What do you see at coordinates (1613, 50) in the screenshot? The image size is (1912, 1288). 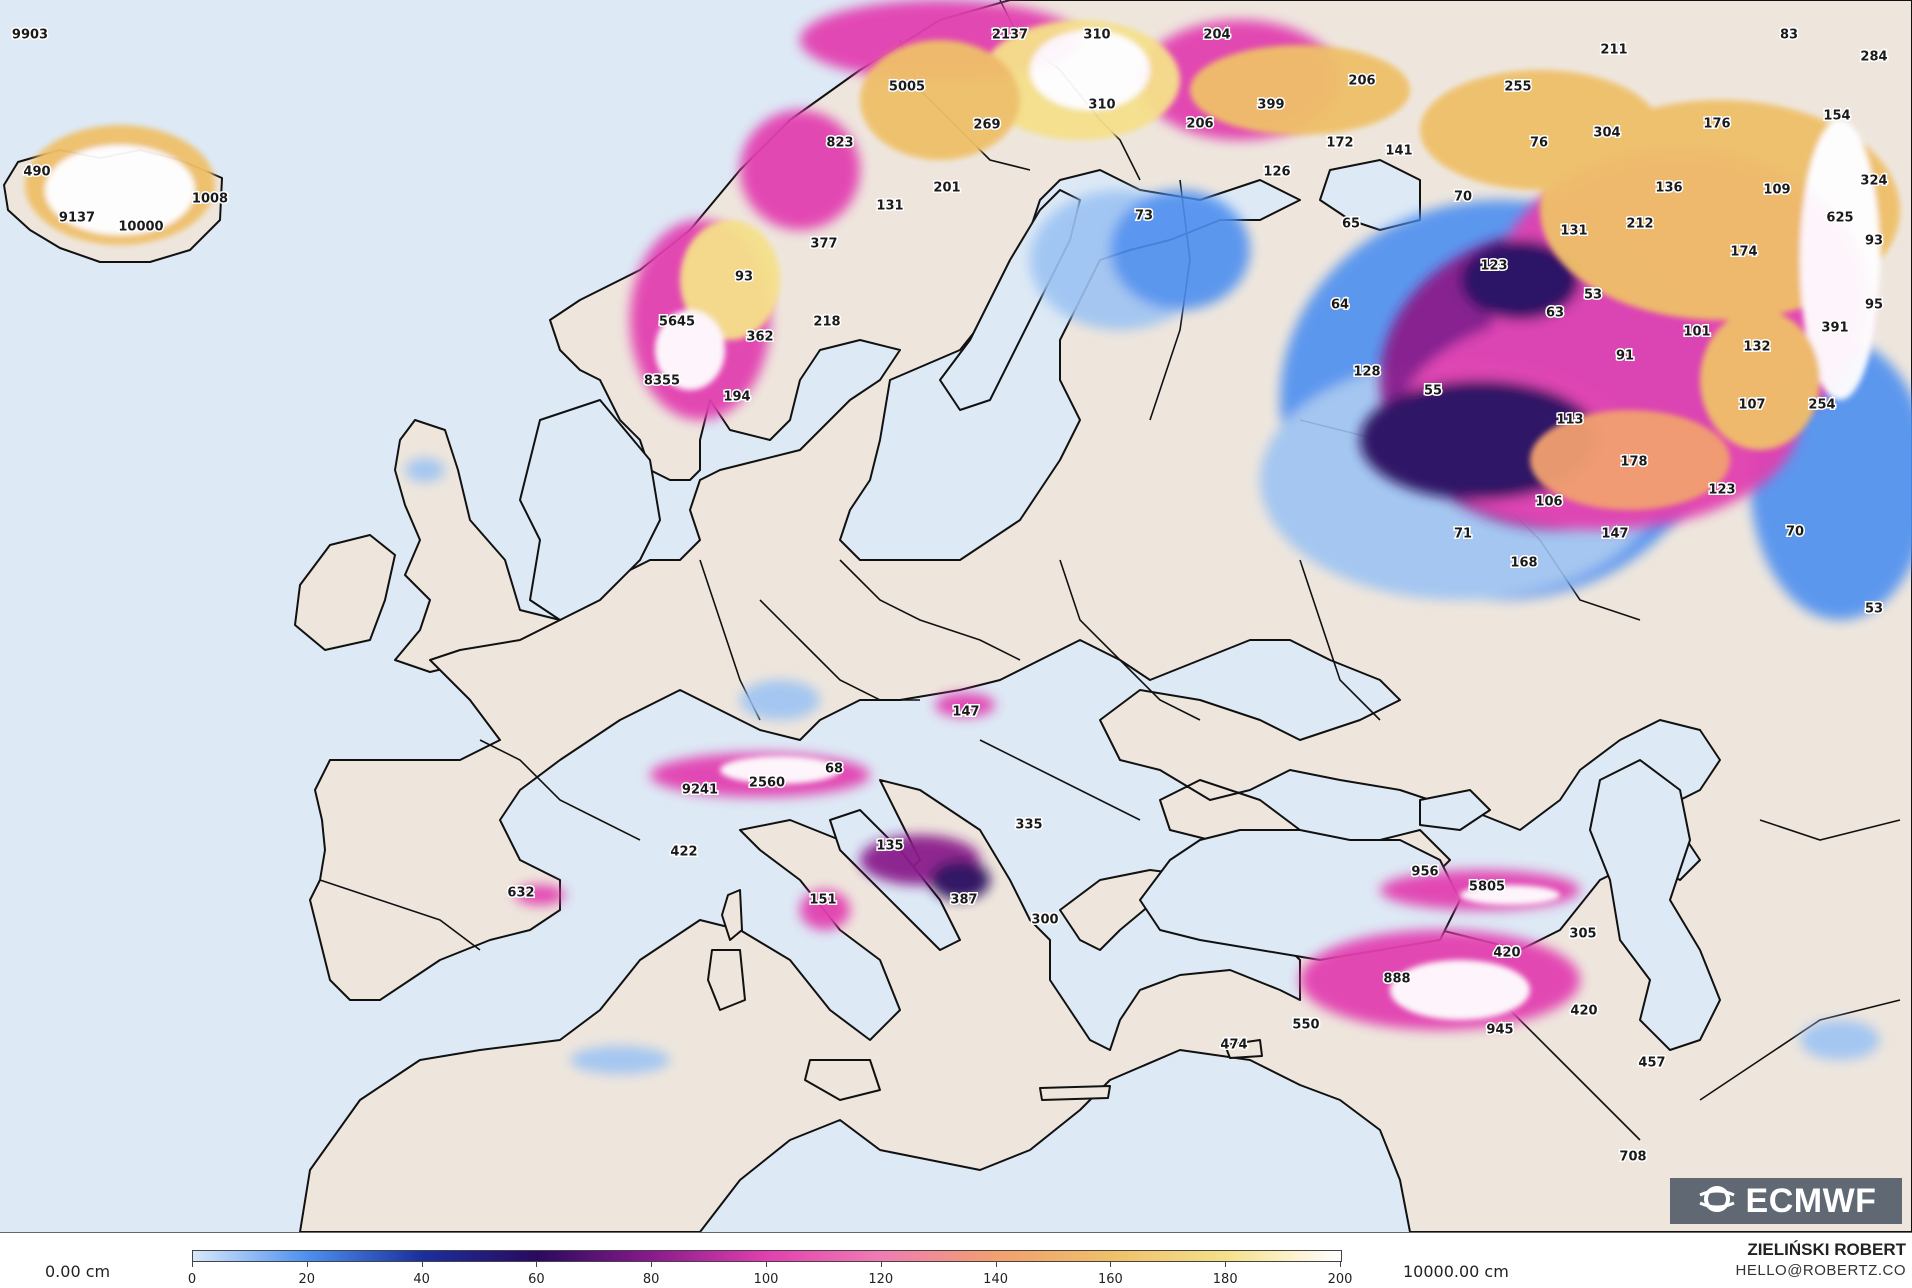 I see `label-211: 211` at bounding box center [1613, 50].